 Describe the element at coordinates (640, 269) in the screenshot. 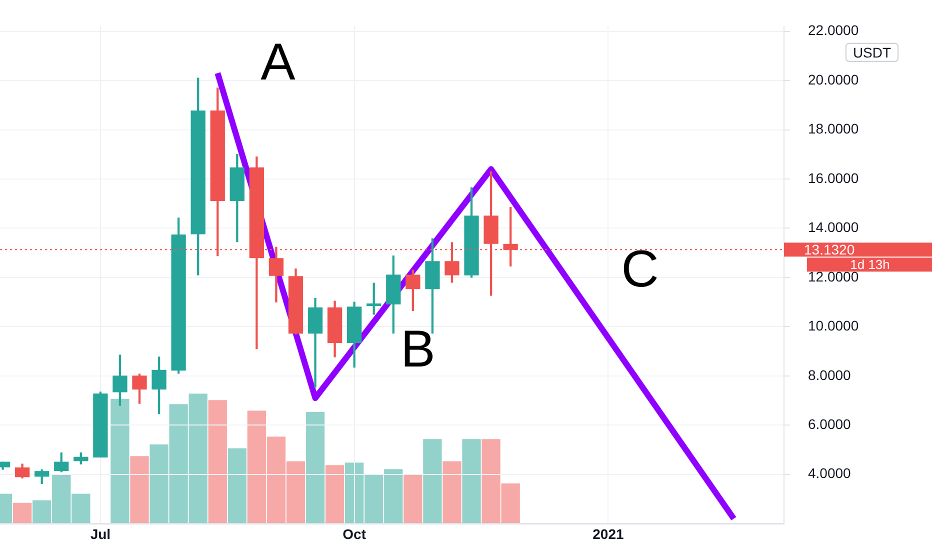

I see `annotation: C` at that location.